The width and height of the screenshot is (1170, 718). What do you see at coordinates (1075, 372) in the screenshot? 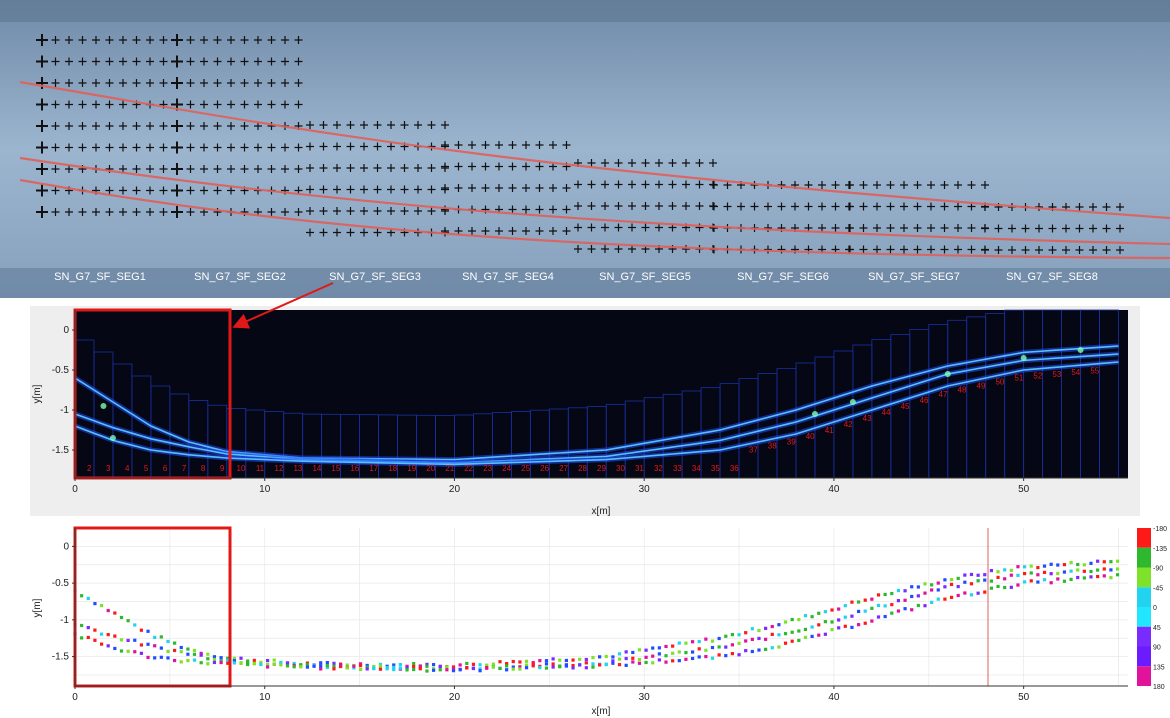
I see `cell-number: 54` at bounding box center [1075, 372].